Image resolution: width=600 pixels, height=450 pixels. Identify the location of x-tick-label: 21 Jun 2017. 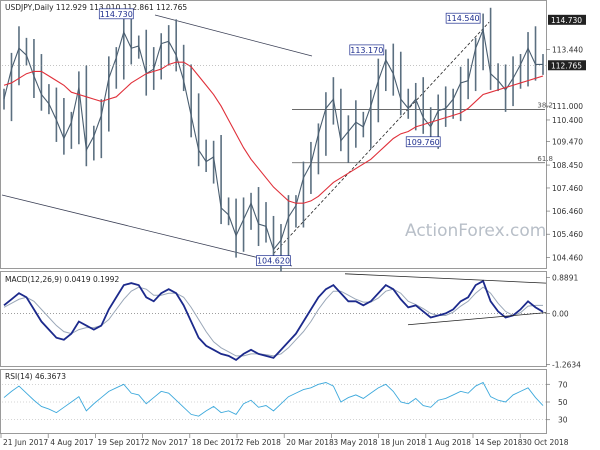
(25, 442).